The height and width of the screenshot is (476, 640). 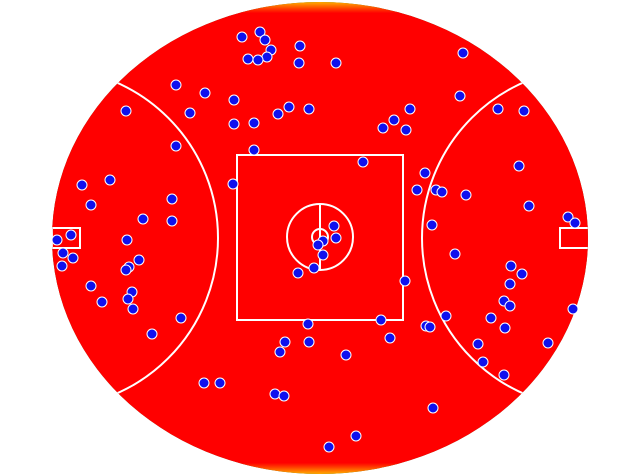 I want to click on left-goal-square, so click(x=66, y=238).